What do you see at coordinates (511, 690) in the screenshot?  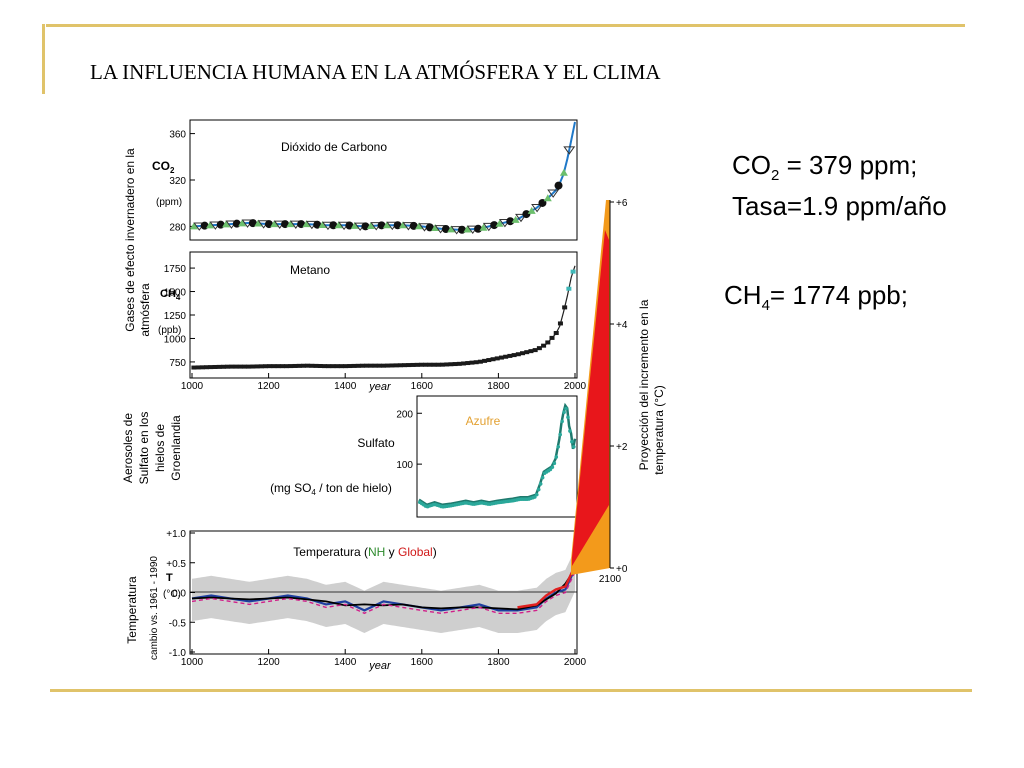 I see `bottom-rule` at bounding box center [511, 690].